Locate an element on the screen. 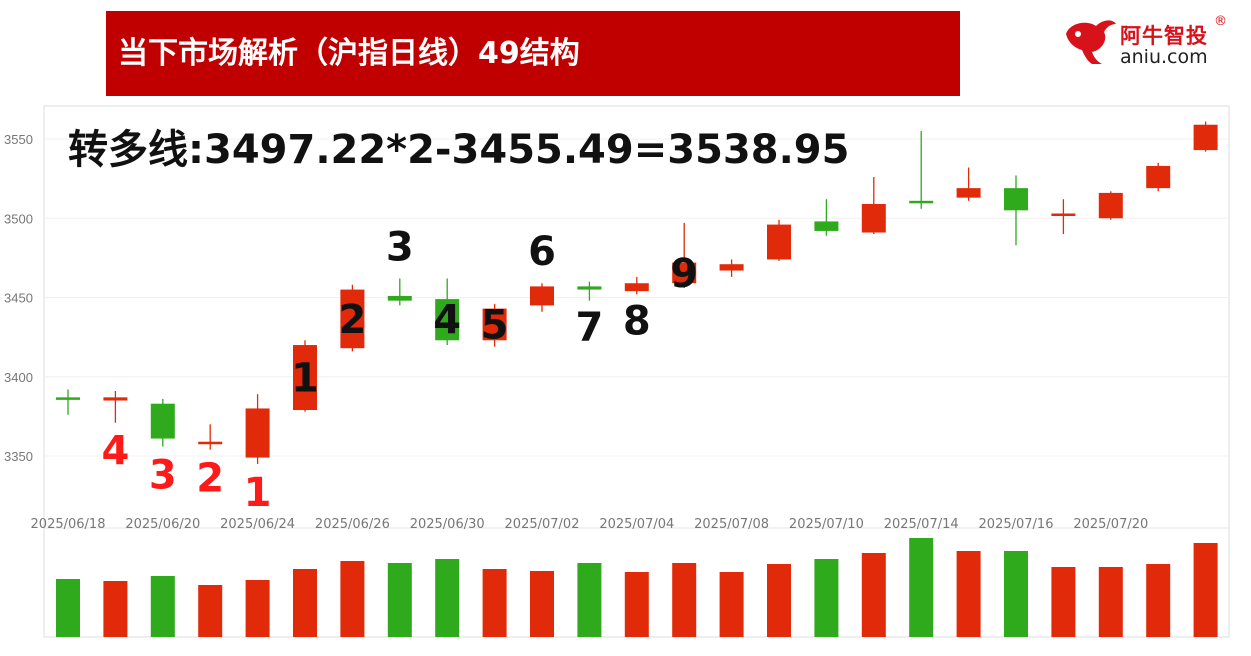 Image resolution: width=1251 pixels, height=656 pixels. y-tick-label: 3450 is located at coordinates (18, 298).